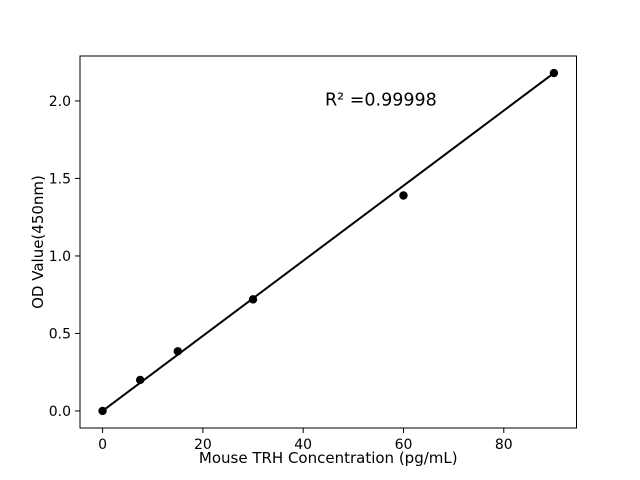 Image resolution: width=640 pixels, height=480 pixels. I want to click on y-tick-label: 1.5, so click(60, 179).